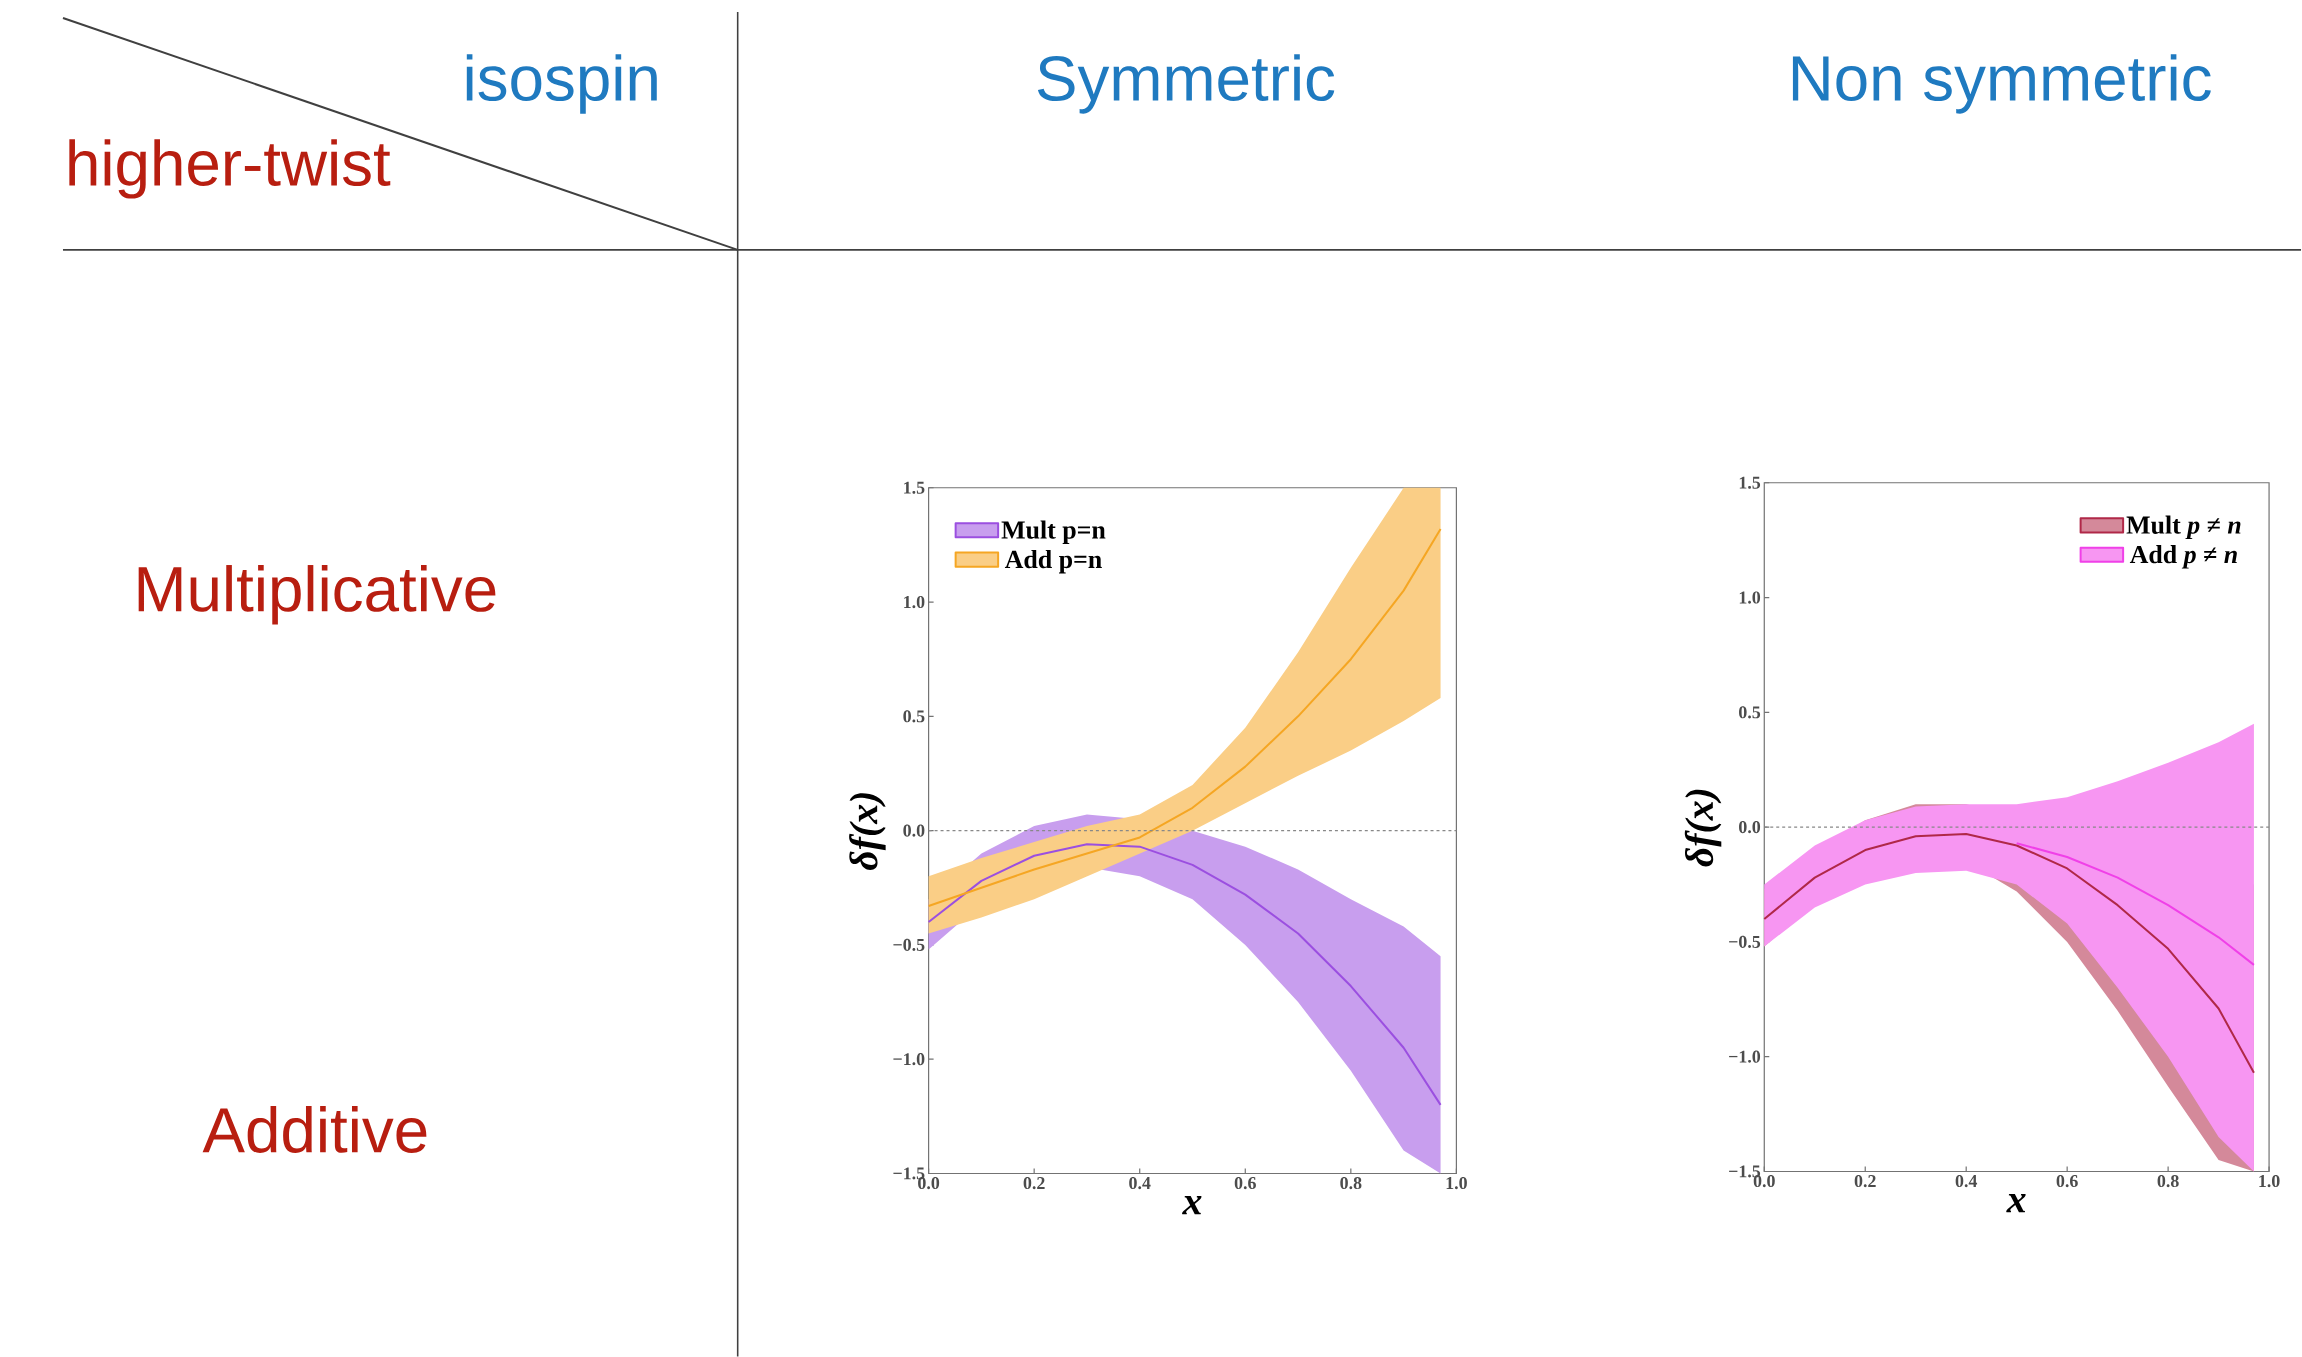 This screenshot has height=1357, width=2302. I want to click on legend-label: Mult p=n, so click(1053, 532).